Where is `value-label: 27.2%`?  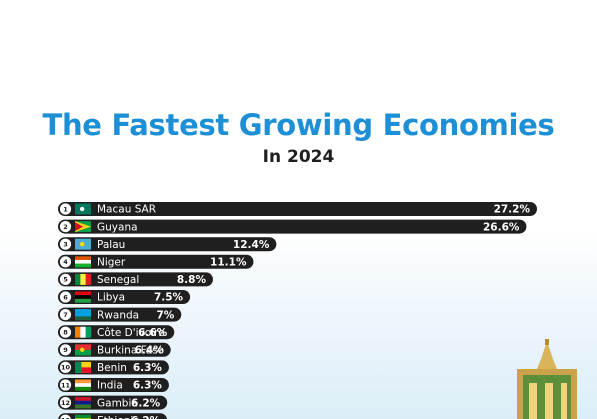
value-label: 27.2% is located at coordinates (512, 210).